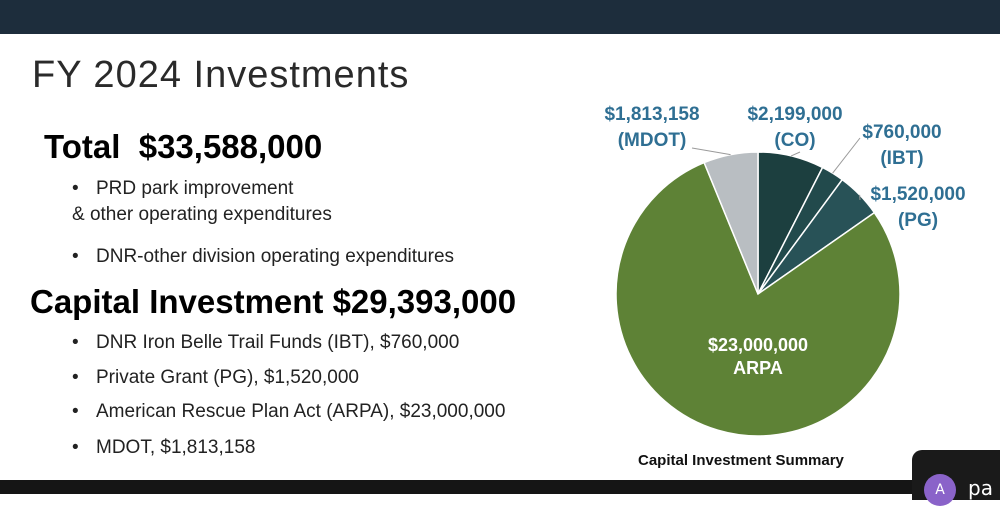 Image resolution: width=1000 pixels, height=506 pixels. What do you see at coordinates (940, 490) in the screenshot?
I see `avatar: A` at bounding box center [940, 490].